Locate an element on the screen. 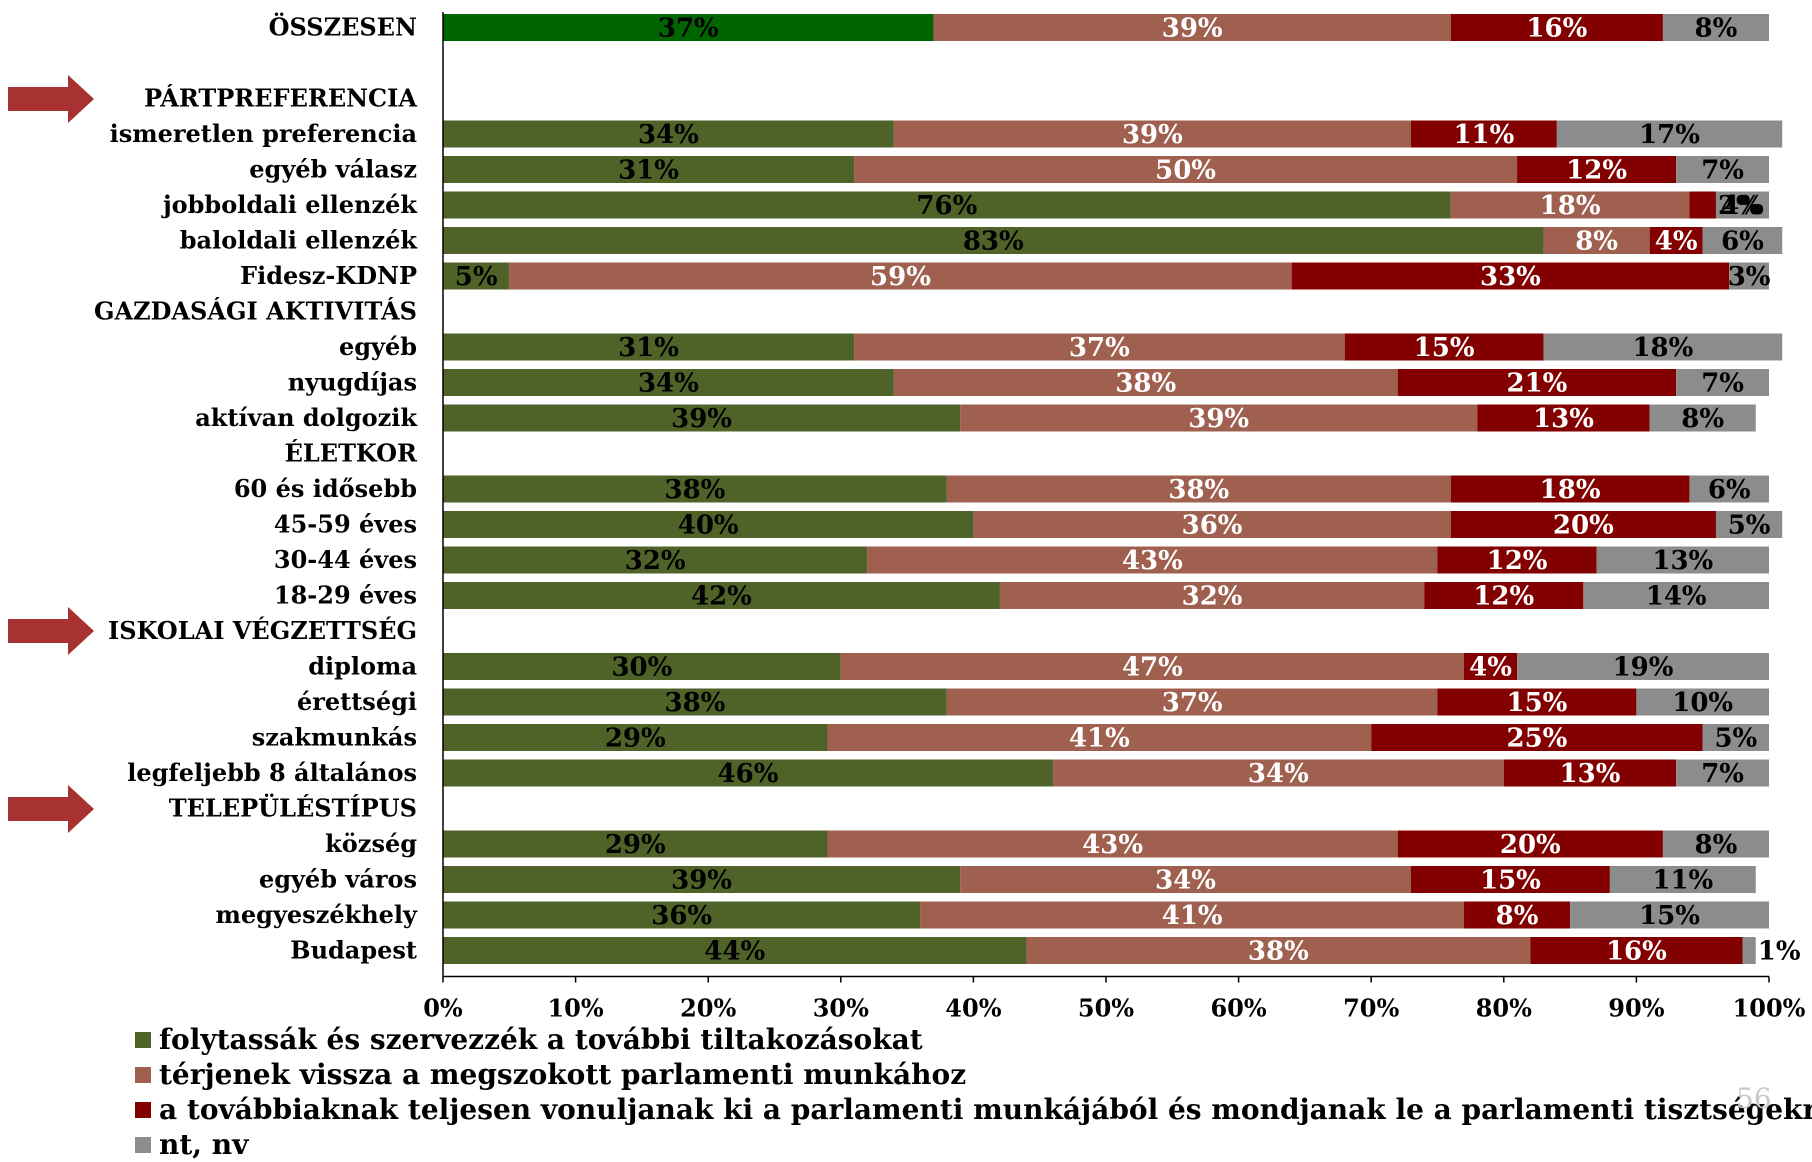 The image size is (1812, 1162). category-label: GAZDASÁGI AKTIVITÁS is located at coordinates (255, 311).